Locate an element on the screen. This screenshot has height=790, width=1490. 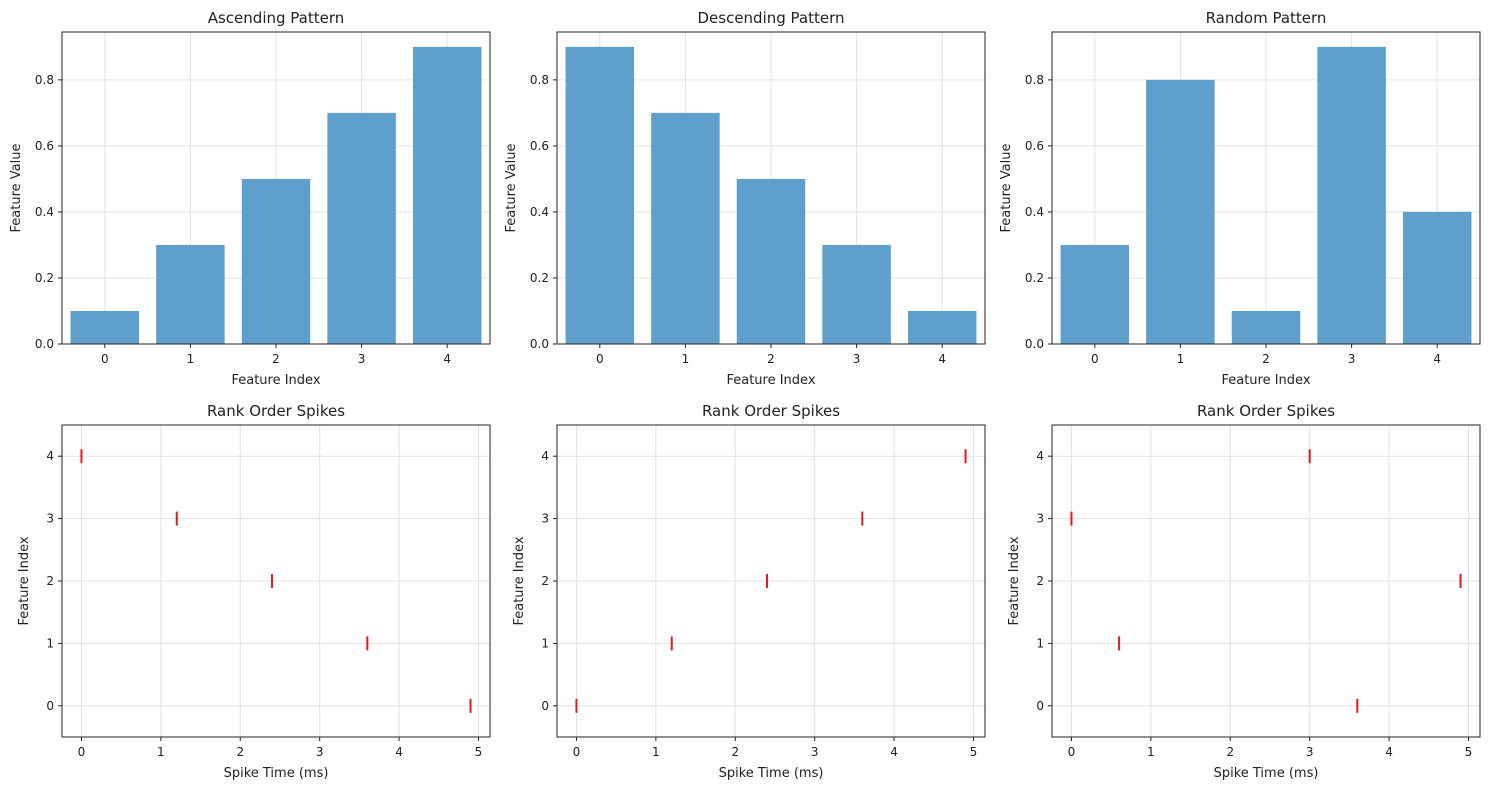
chart-title: Descending Pattern is located at coordinates (770, 18).